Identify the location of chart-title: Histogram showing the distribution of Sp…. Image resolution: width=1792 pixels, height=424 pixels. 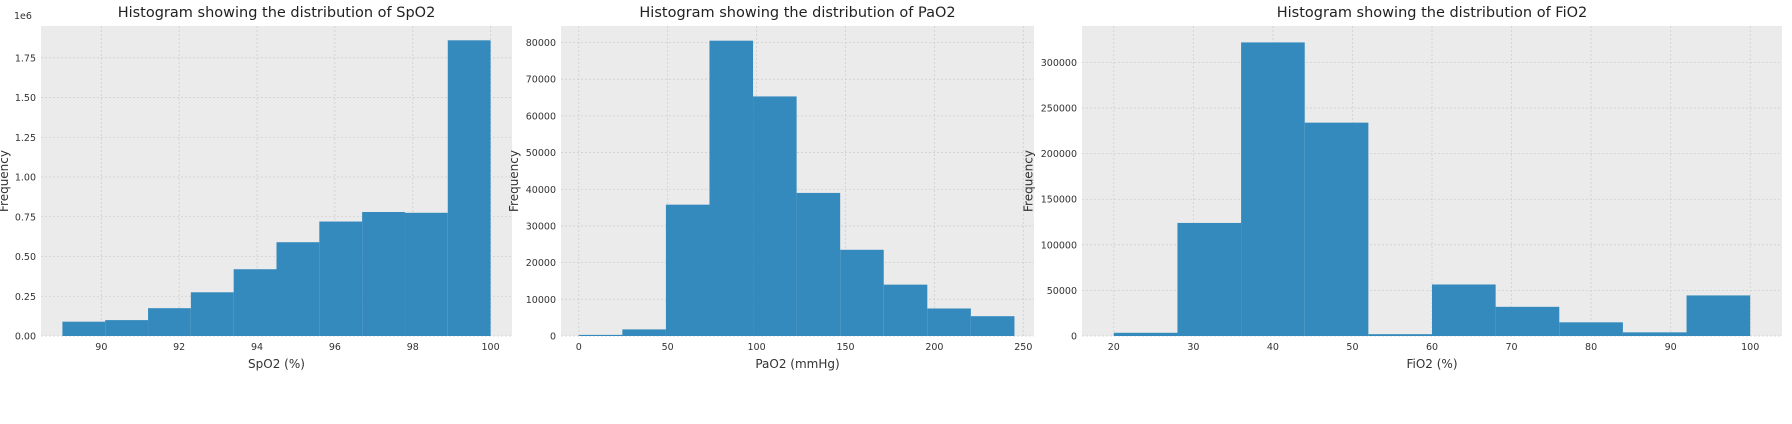
(277, 13).